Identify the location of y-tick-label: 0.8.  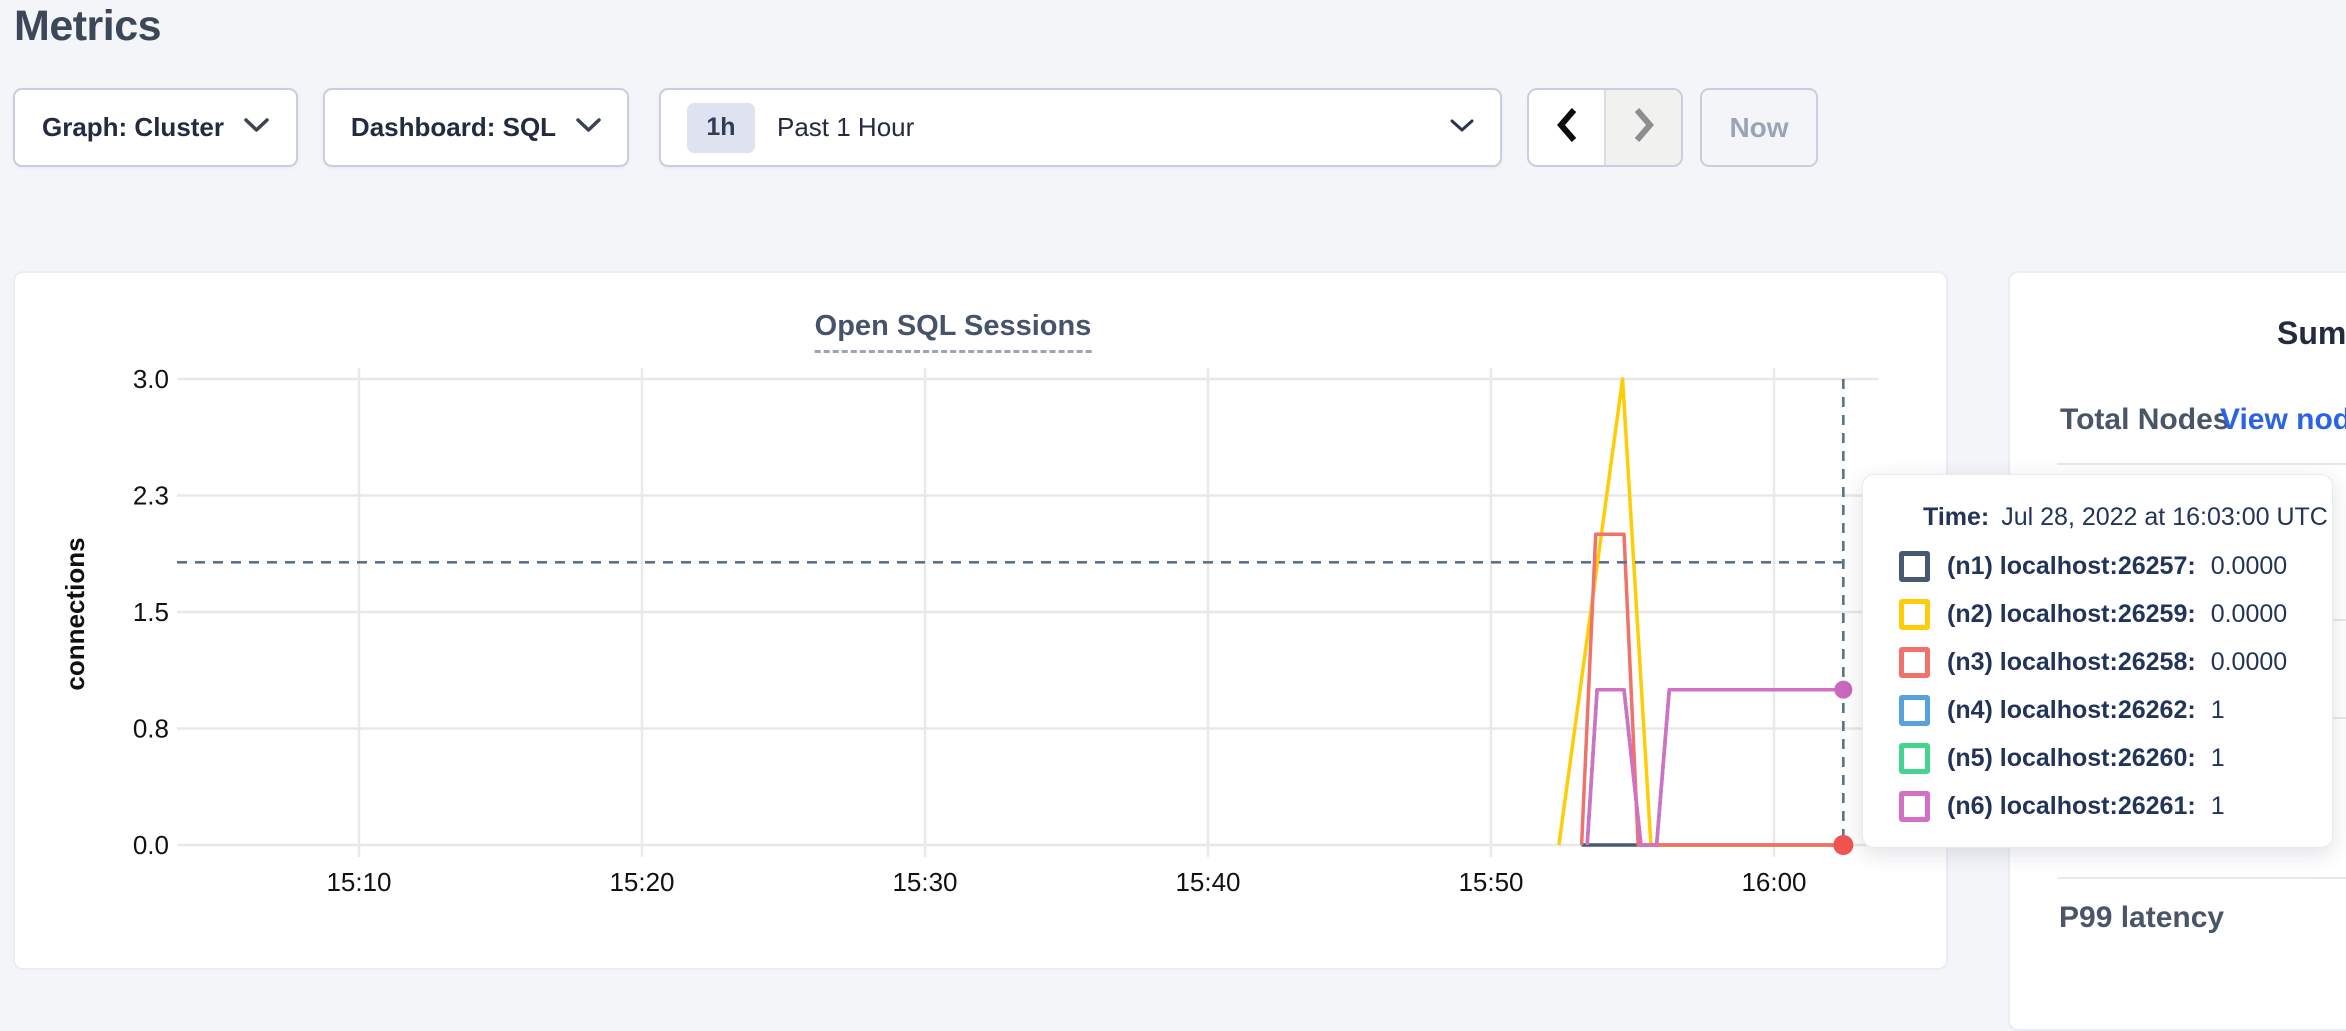
(151, 729).